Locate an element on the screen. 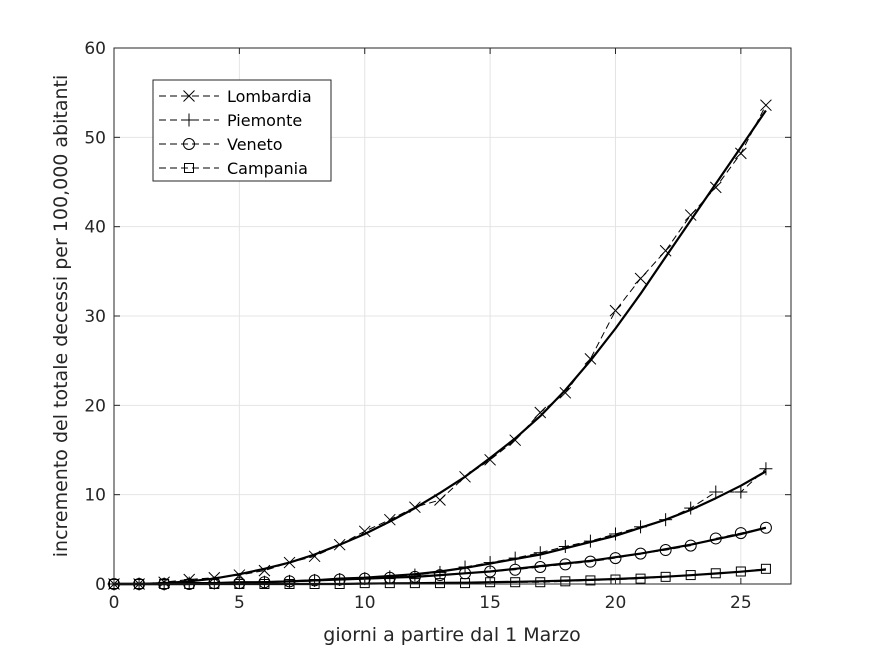 This screenshot has height=656, width=875. y-tick-label: 0 is located at coordinates (100, 585).